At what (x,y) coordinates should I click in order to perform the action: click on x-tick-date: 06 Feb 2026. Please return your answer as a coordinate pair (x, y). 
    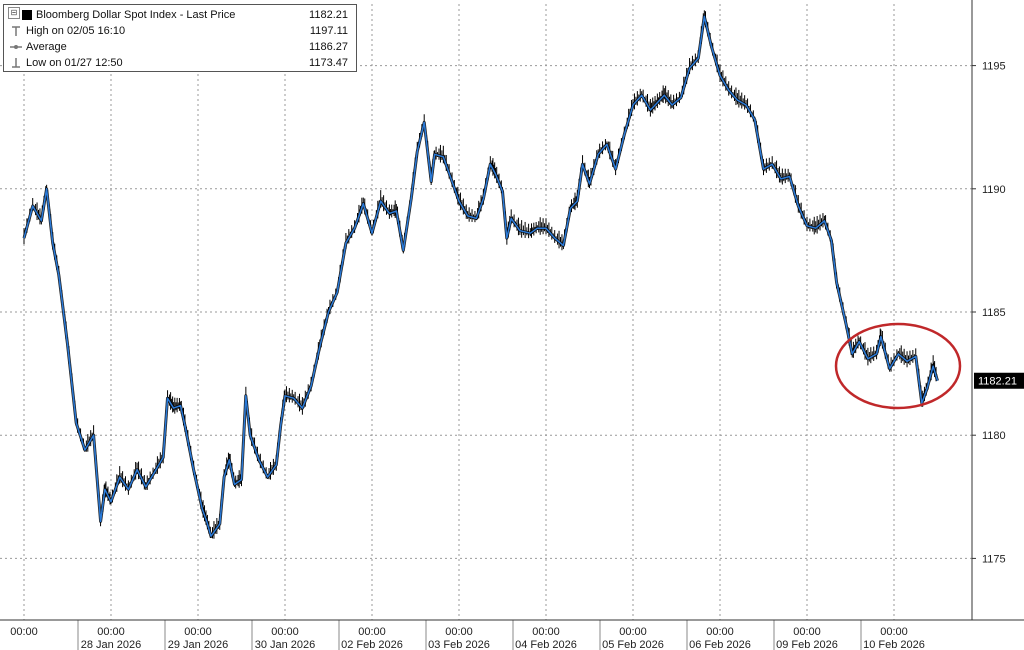
    Looking at the image, I should click on (720, 644).